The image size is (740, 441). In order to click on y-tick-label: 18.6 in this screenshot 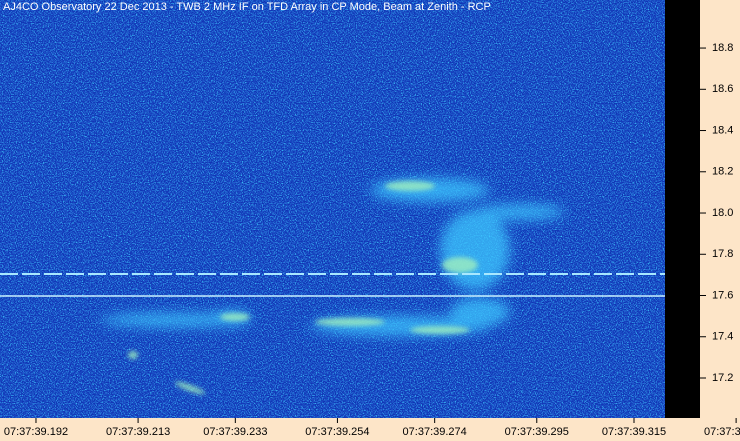, I will do `click(722, 89)`.